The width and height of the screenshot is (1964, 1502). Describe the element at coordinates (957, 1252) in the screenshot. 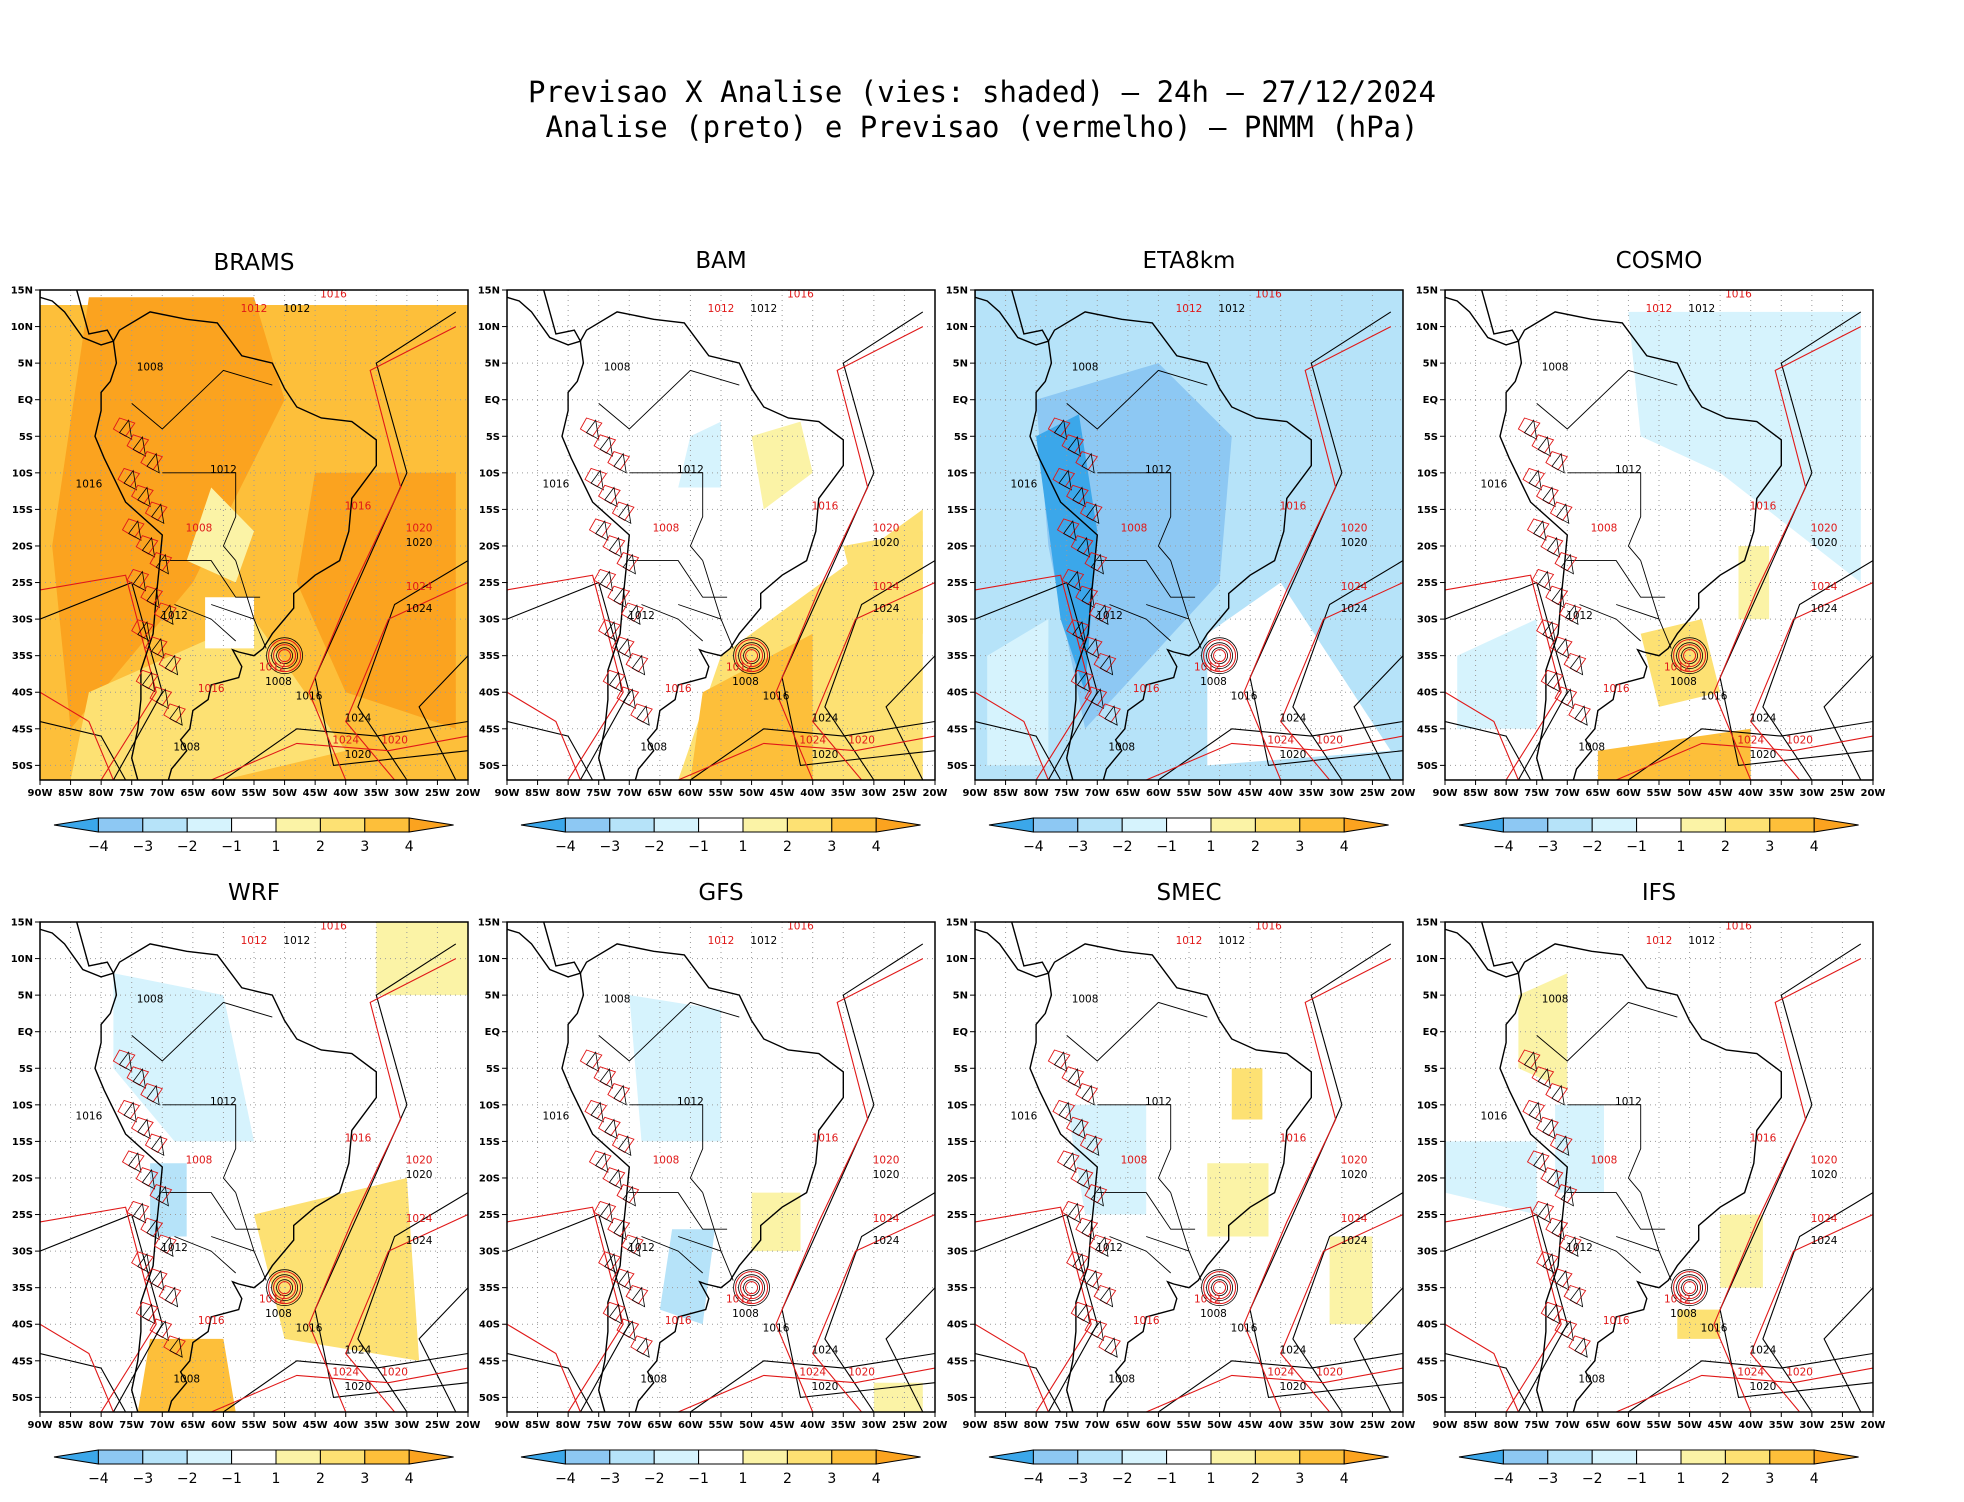

I see `lat-tick-label: 30S` at that location.